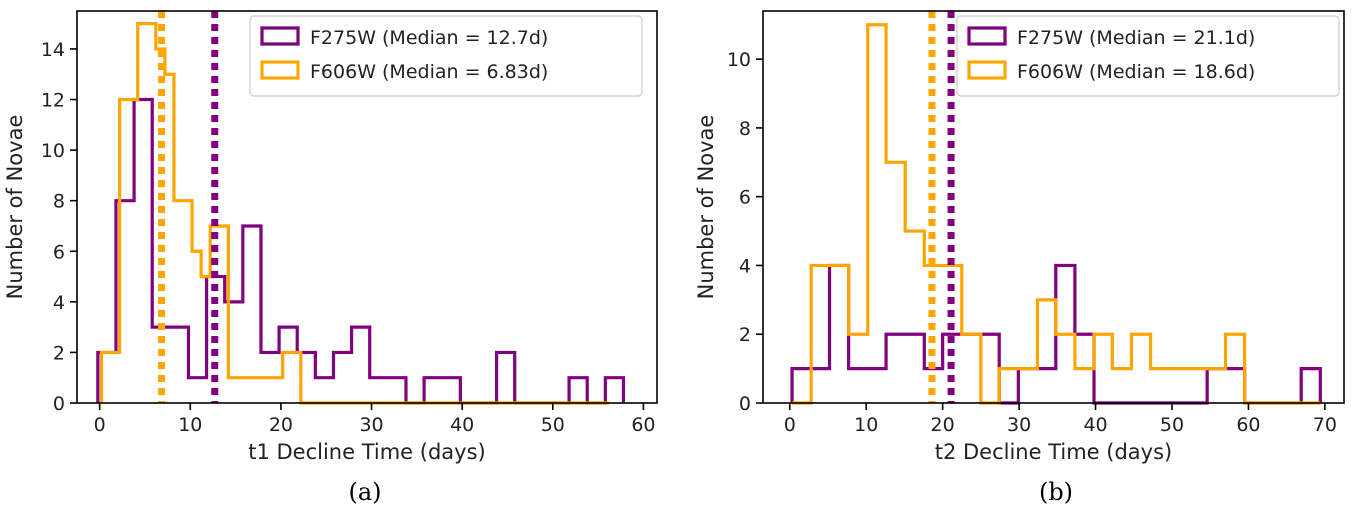 Image resolution: width=1356 pixels, height=514 pixels. Describe the element at coordinates (429, 72) in the screenshot. I see `legend-label-f606w: F606W (Median = 6.83d)` at that location.